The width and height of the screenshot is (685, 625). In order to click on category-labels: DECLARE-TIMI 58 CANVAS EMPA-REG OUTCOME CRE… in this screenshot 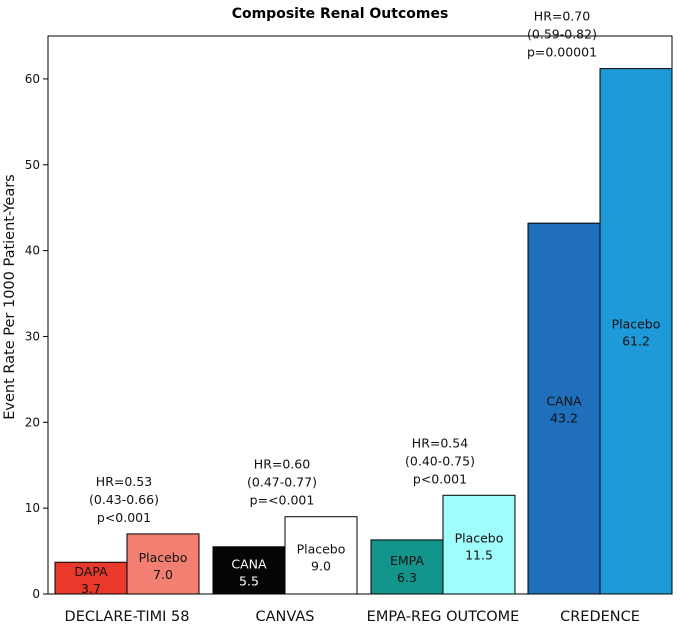, I will do `click(352, 617)`.